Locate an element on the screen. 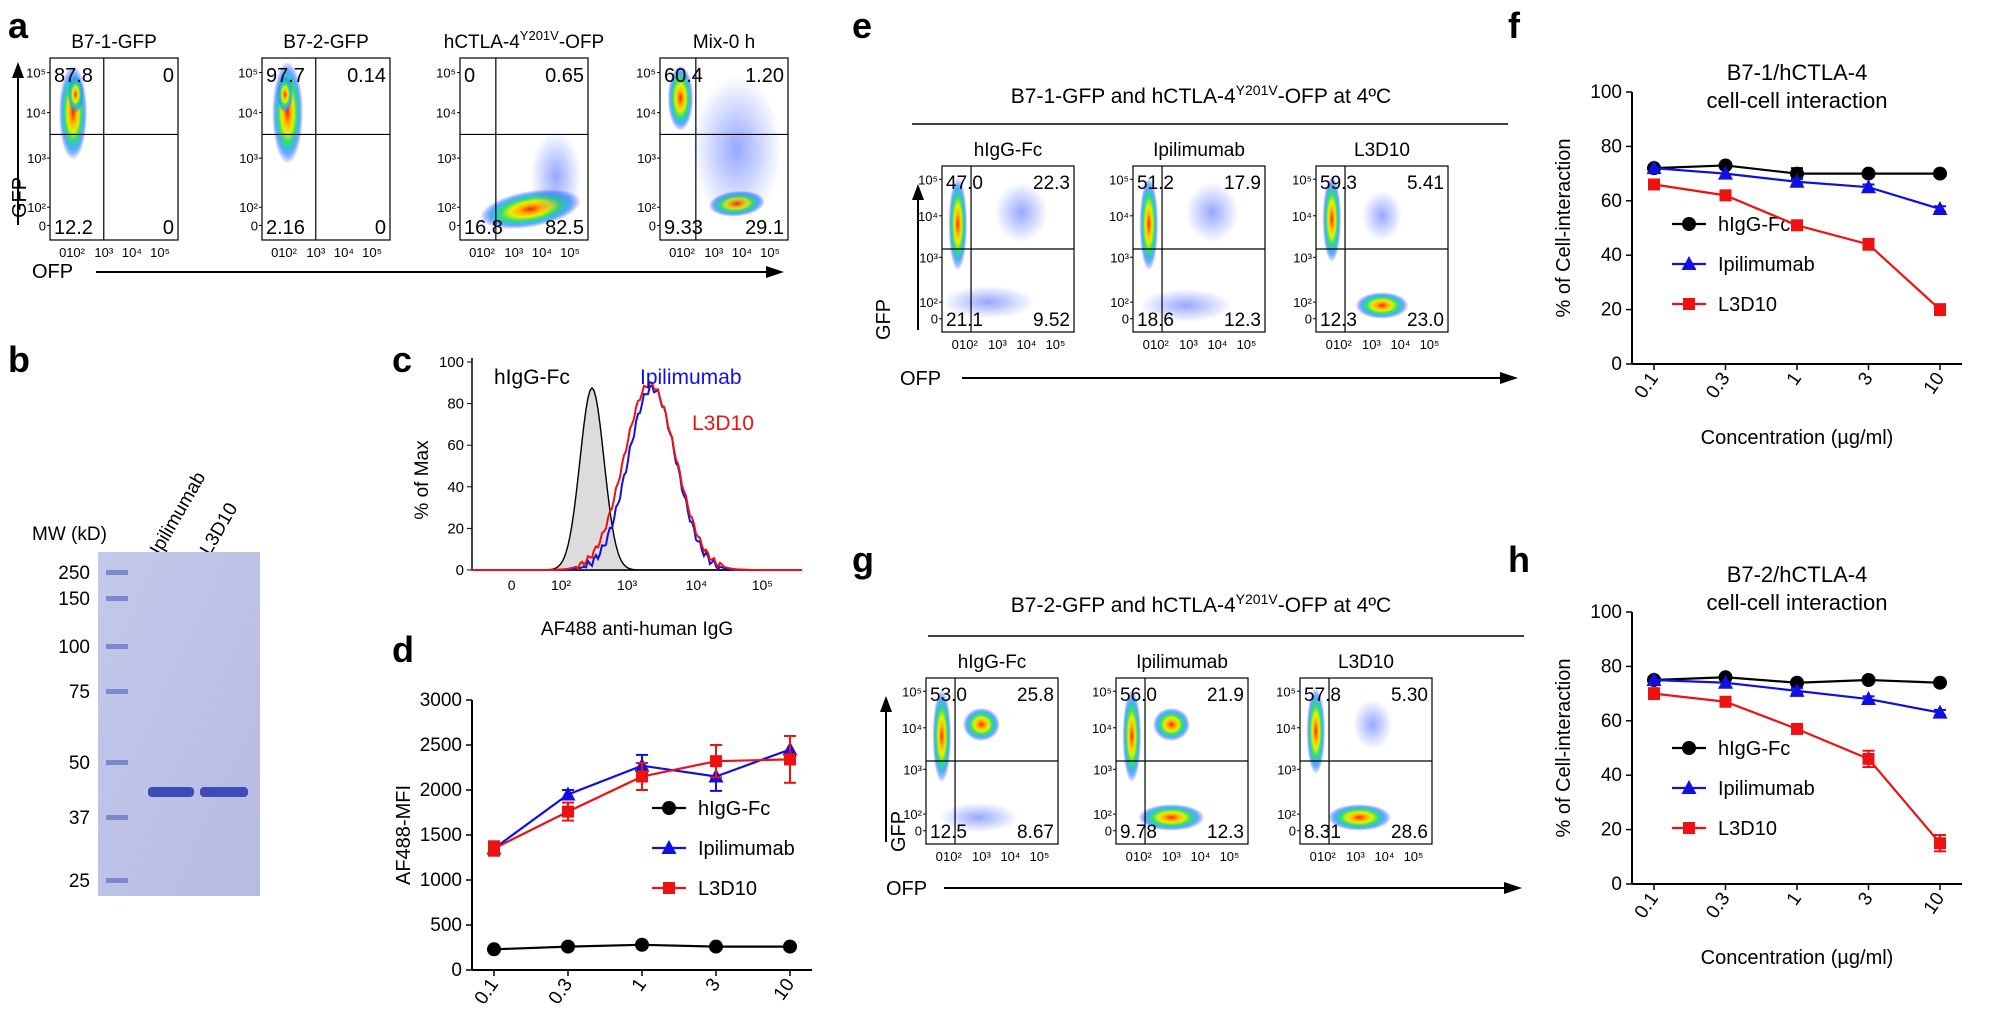 This screenshot has height=1023, width=2001. series-l3d10: L3D10 is located at coordinates (642, 817).